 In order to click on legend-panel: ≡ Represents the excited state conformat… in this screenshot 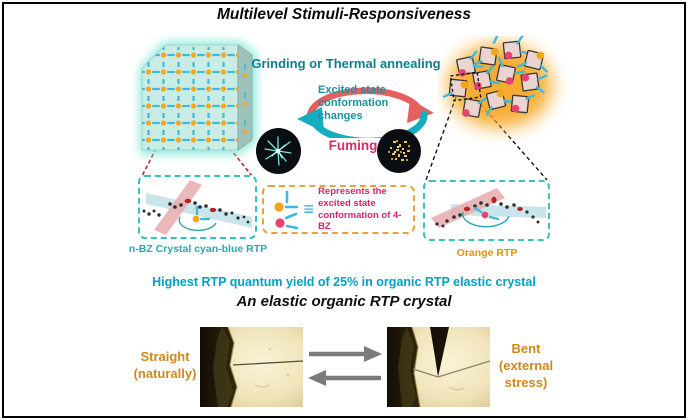, I will do `click(338, 209)`.